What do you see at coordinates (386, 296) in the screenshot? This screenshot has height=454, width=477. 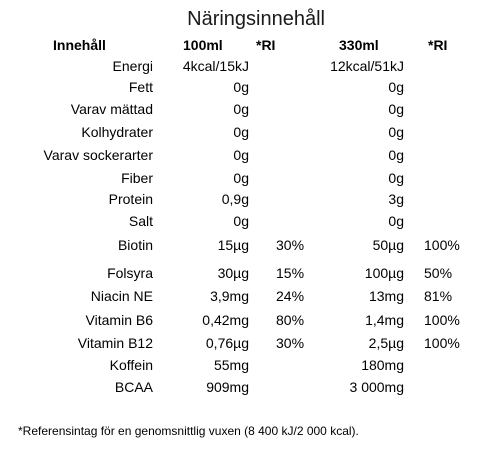 I see `value-per-330ml: 13mg` at bounding box center [386, 296].